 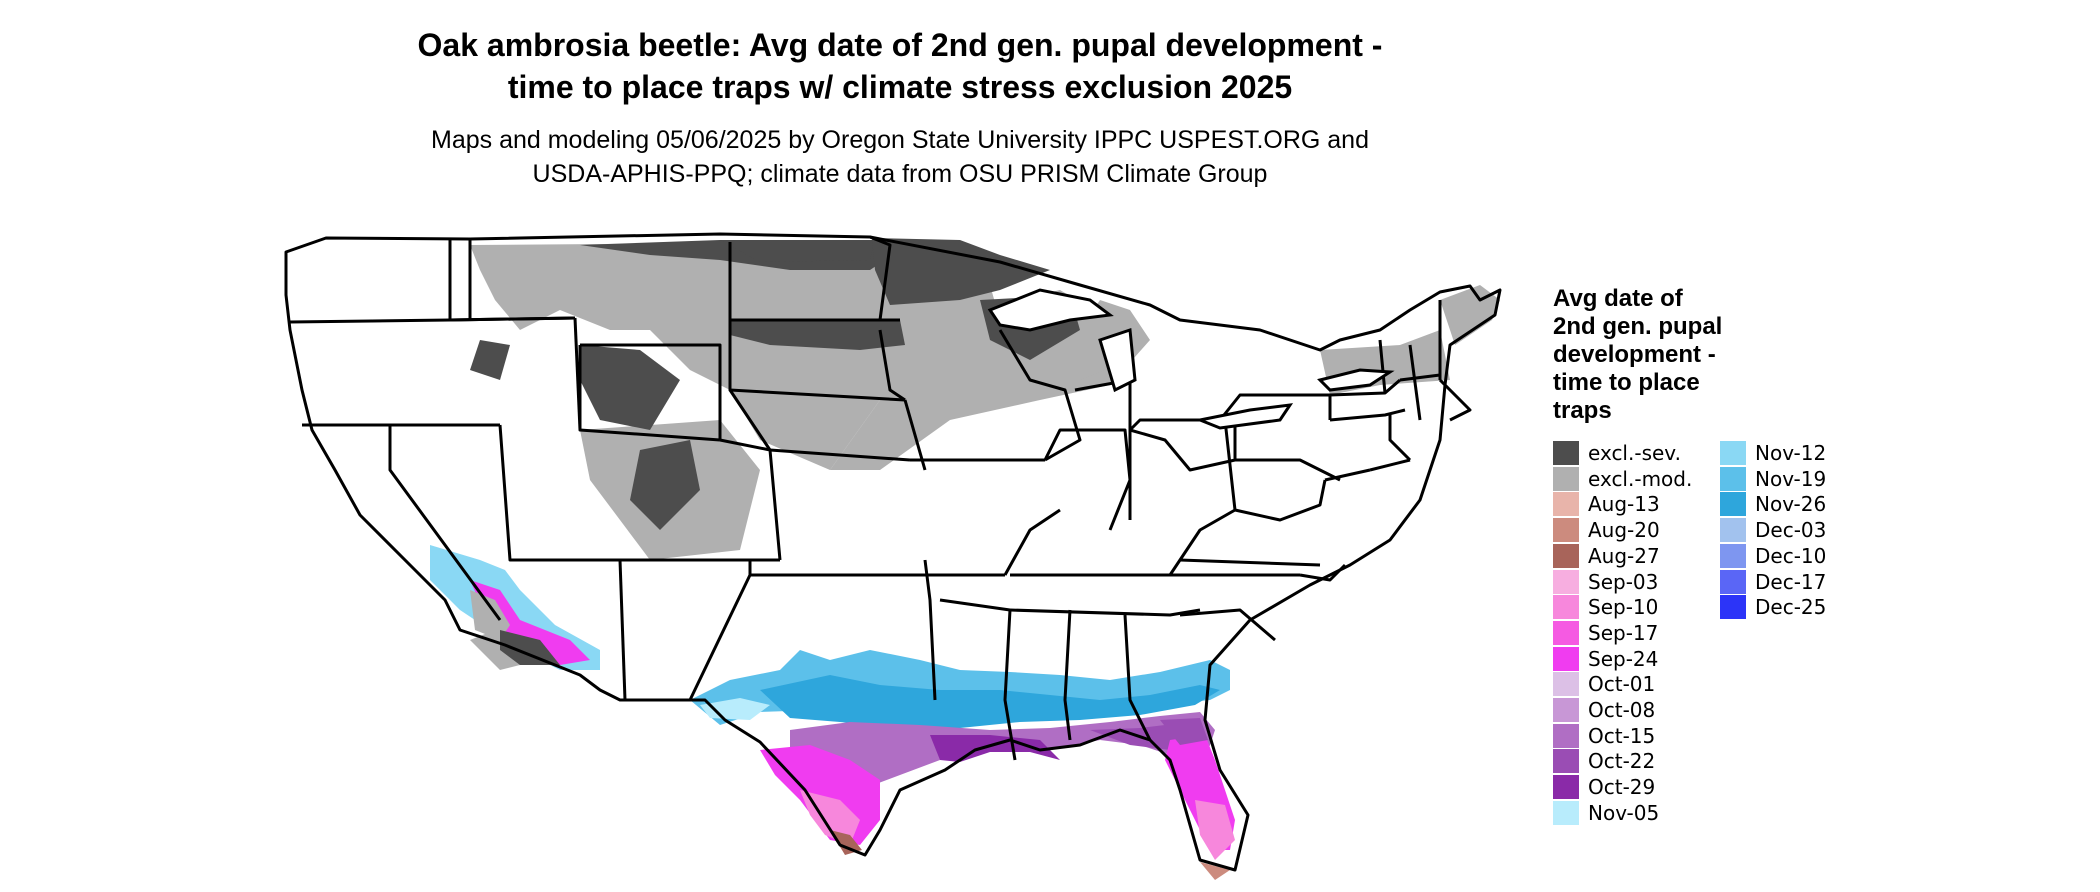 I want to click on legend-item: Dec-17, so click(x=1773, y=582).